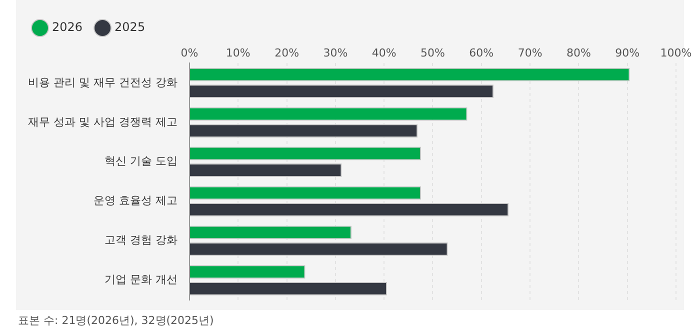  What do you see at coordinates (530, 53) in the screenshot?
I see `x-tick-label: 70%` at bounding box center [530, 53].